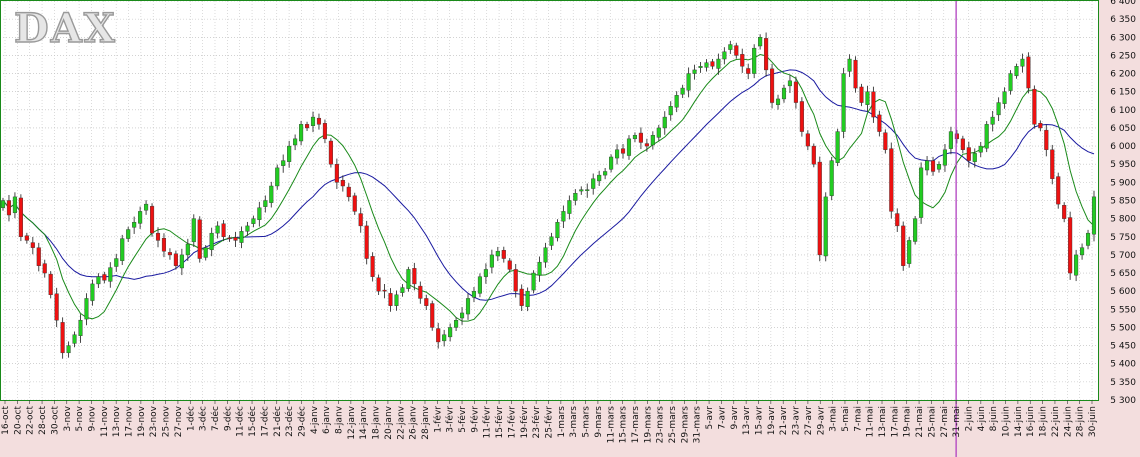  I want to click on x-tick-label: 16-oct, so click(6, 420).